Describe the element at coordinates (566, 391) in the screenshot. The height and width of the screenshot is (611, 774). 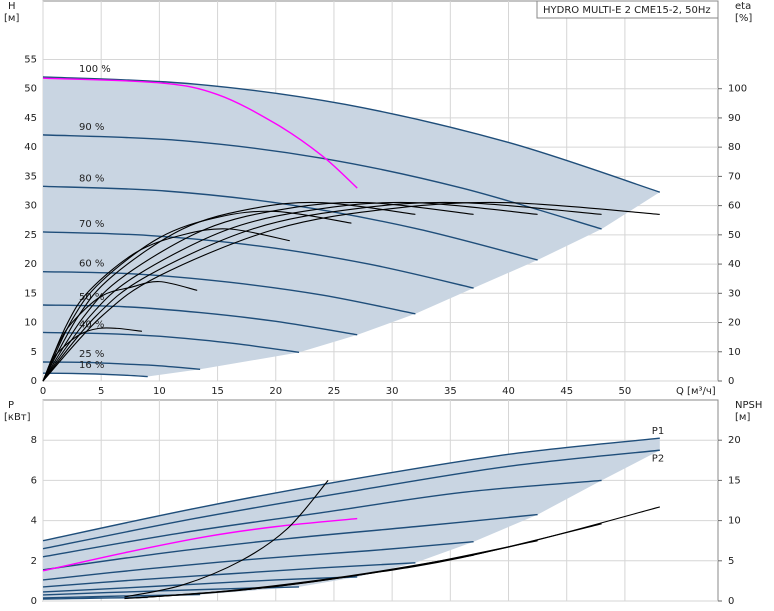
I see `x-tick-label: 45` at that location.